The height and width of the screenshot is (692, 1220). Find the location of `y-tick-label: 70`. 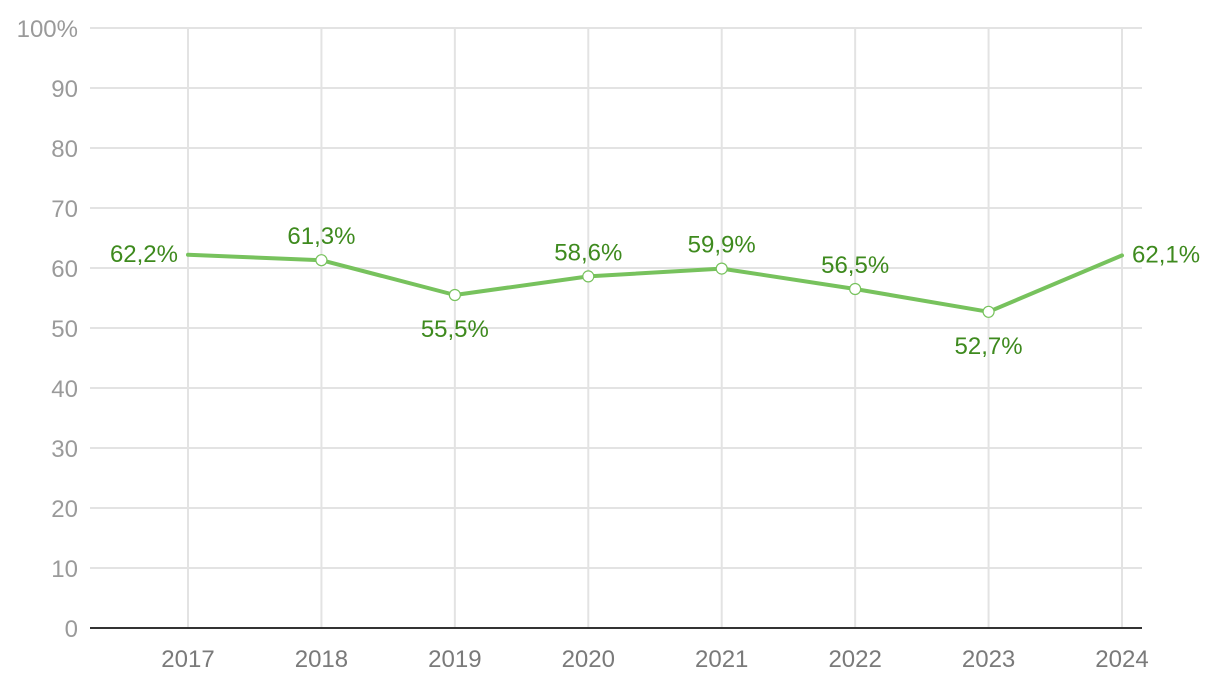

y-tick-label: 70 is located at coordinates (64, 209).